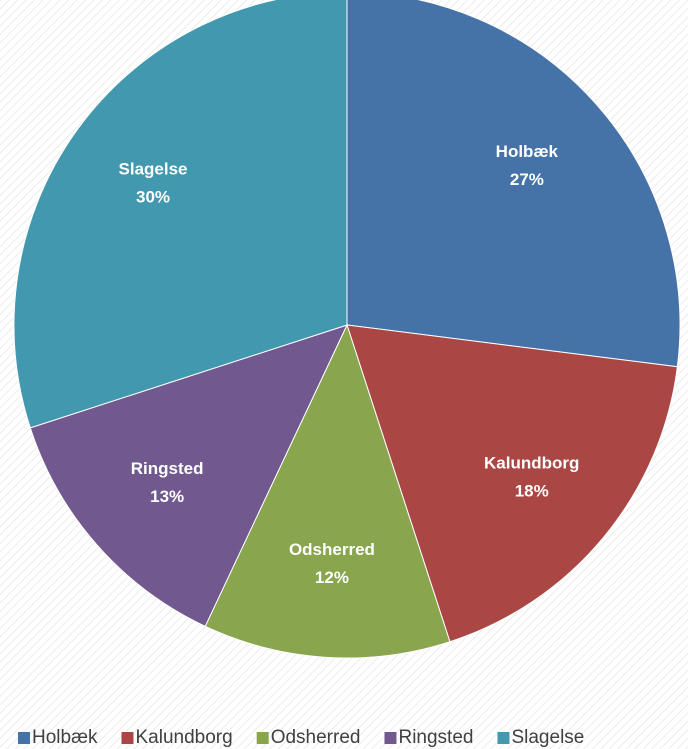 The image size is (688, 749). What do you see at coordinates (316, 737) in the screenshot?
I see `legend-label: Odsherred` at bounding box center [316, 737].